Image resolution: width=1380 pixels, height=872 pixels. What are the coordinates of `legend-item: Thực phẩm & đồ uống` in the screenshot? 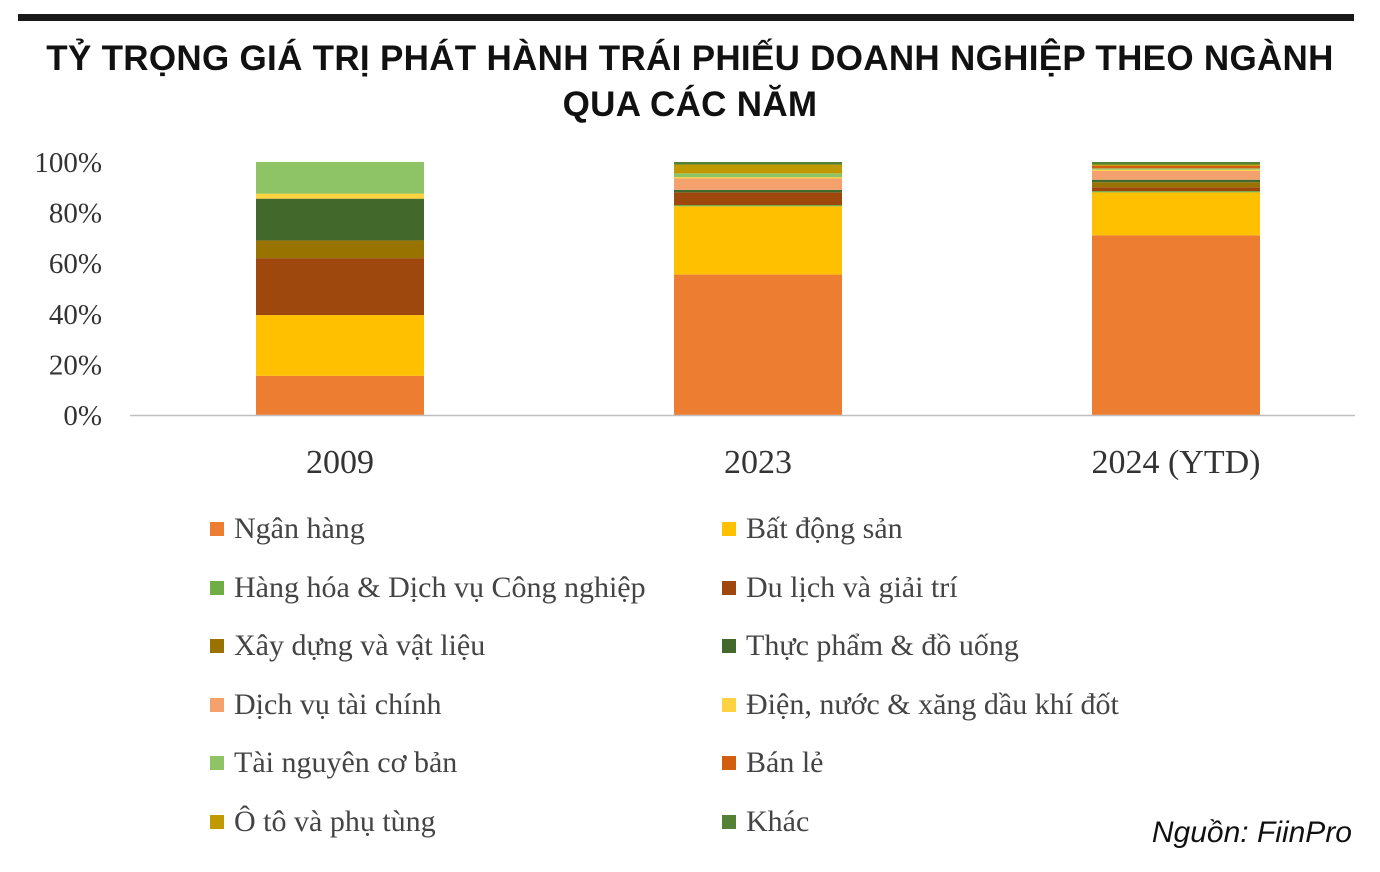 It's located at (870, 646).